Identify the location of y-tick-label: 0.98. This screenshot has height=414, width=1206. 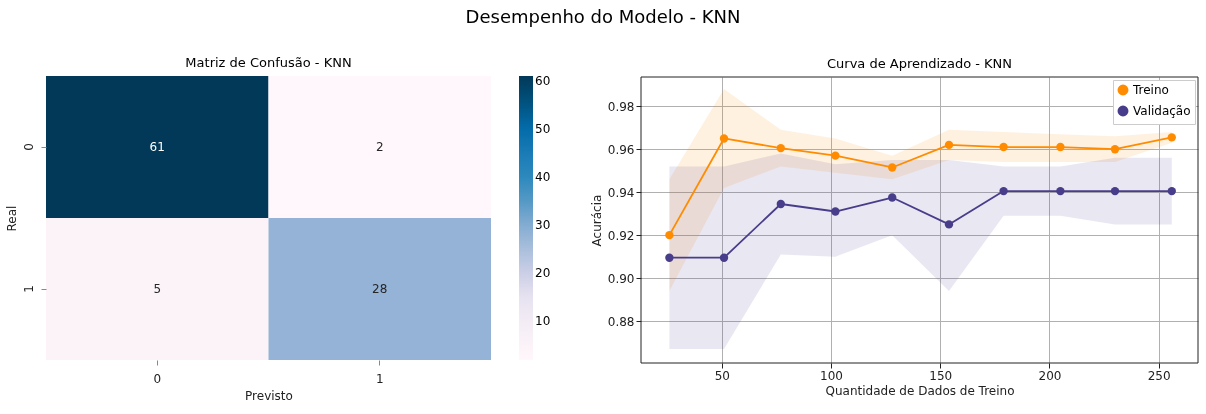
(621, 106).